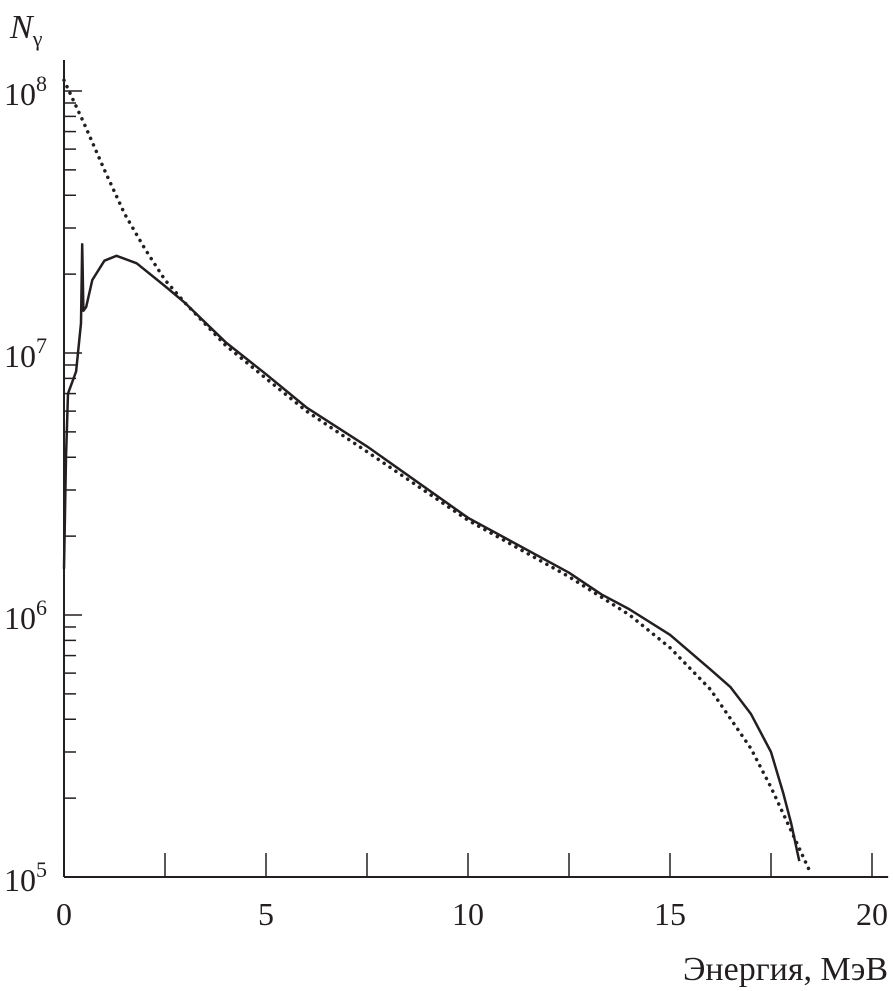 The height and width of the screenshot is (991, 893). Describe the element at coordinates (25, 91) in the screenshot. I see `y-tick-label: 10⁸` at that location.